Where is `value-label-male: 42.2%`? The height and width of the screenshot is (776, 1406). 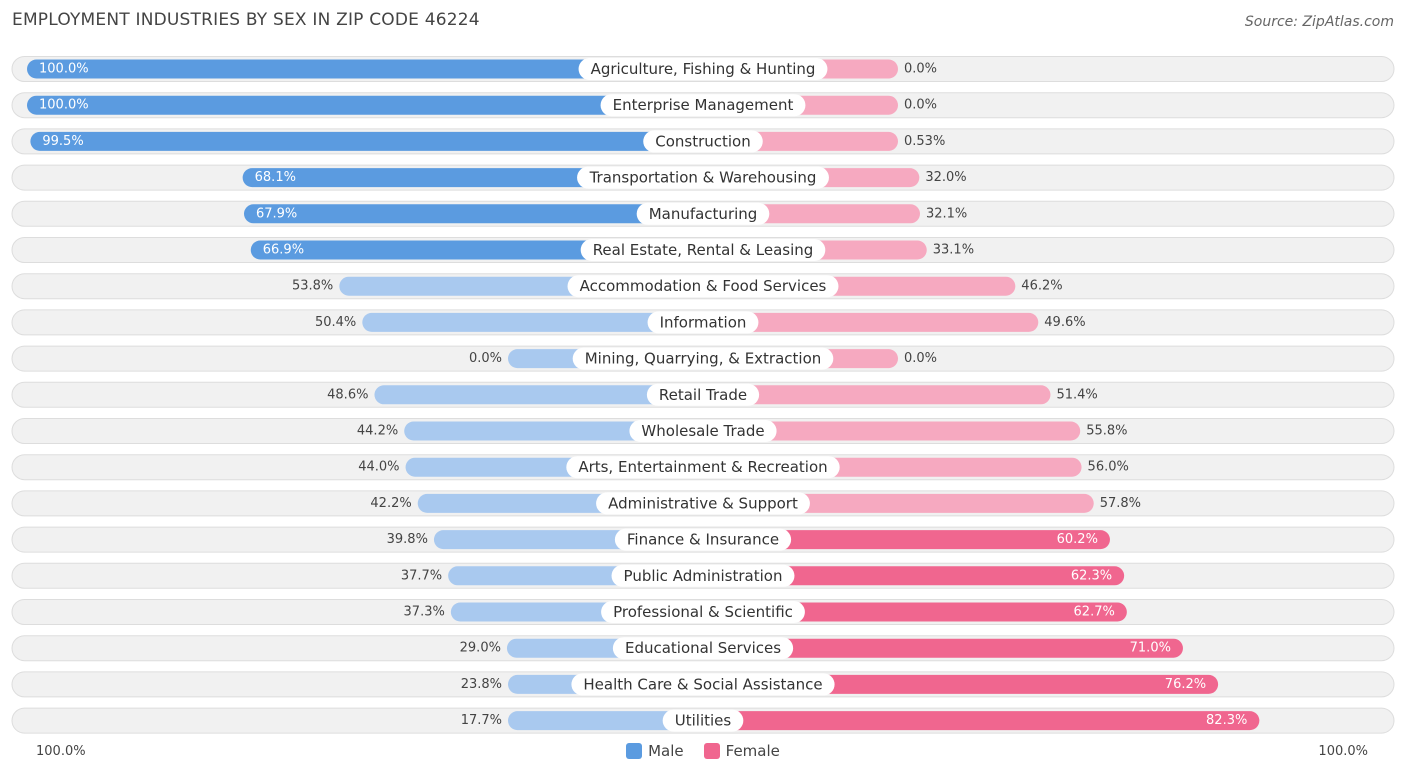 value-label-male: 42.2% is located at coordinates (390, 503).